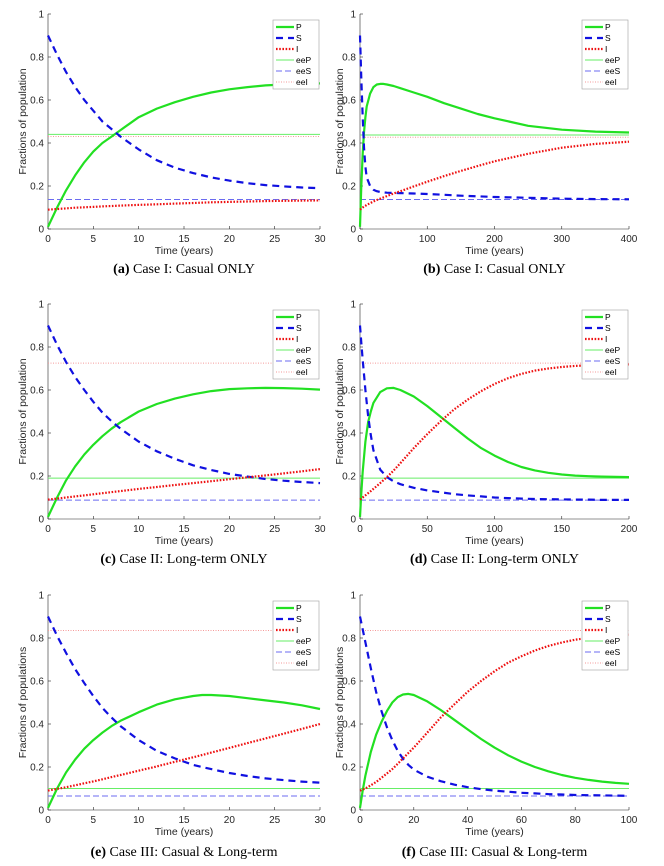 This screenshot has height=866, width=664. I want to click on x-tick-label: 60, so click(522, 820).